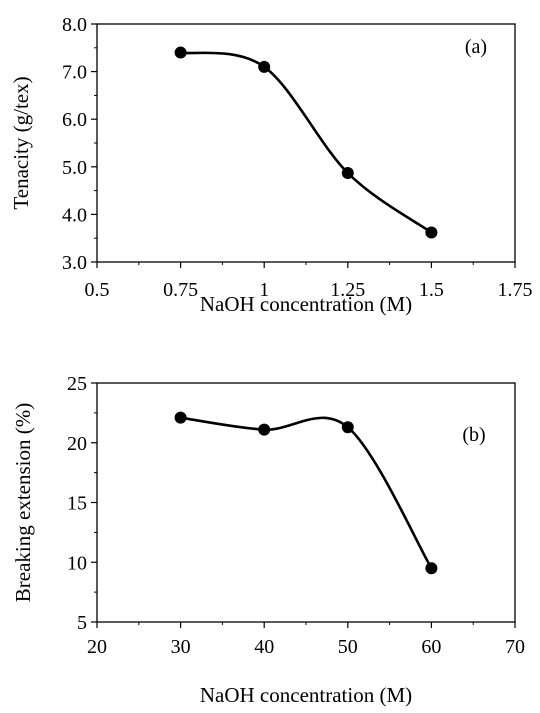  I want to click on y-tick-label: 6.0, so click(74, 120).